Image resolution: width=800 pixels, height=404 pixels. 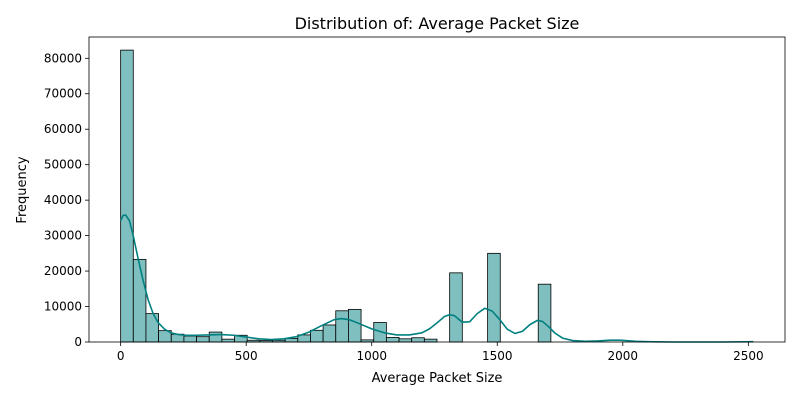 I want to click on y-tick-label: 80000, so click(x=63, y=58).